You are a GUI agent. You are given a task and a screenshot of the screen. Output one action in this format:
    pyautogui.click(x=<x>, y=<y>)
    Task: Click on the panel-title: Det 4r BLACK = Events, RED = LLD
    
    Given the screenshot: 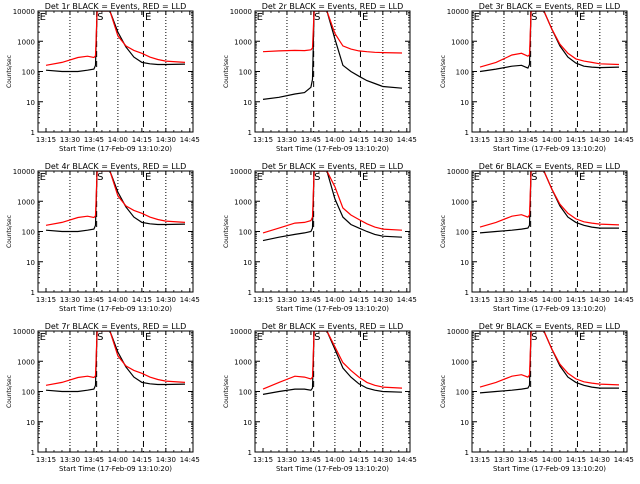 What is the action you would take?
    pyautogui.click(x=116, y=166)
    